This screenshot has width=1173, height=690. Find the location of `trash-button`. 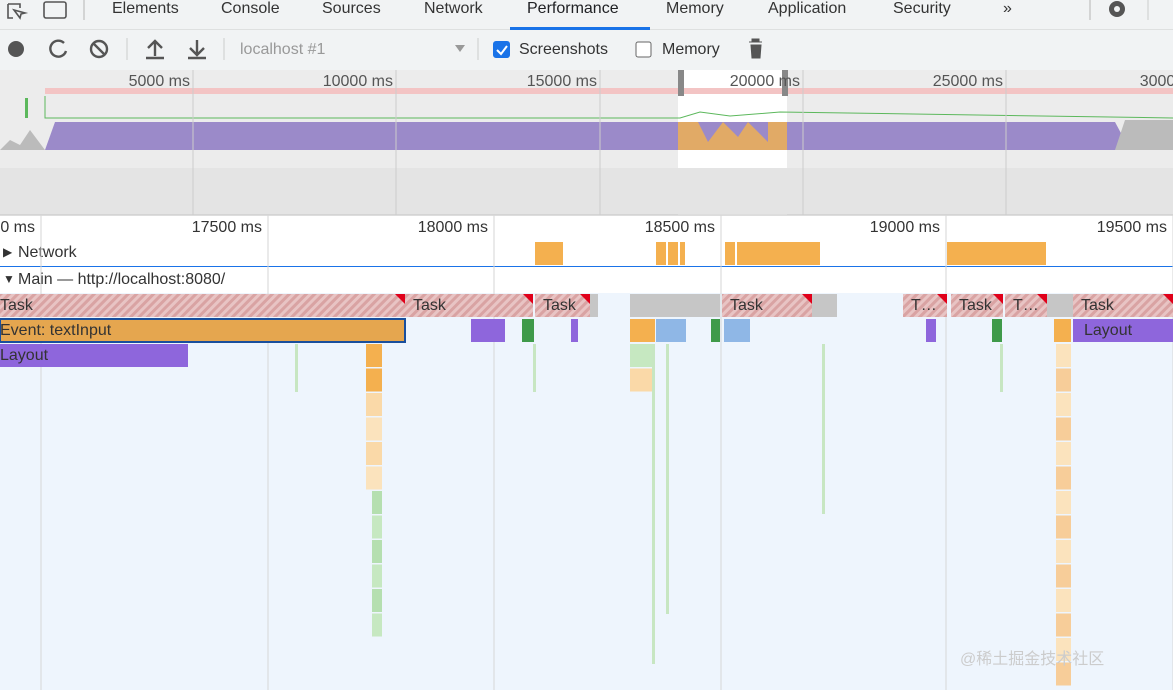

trash-button is located at coordinates (755, 48).